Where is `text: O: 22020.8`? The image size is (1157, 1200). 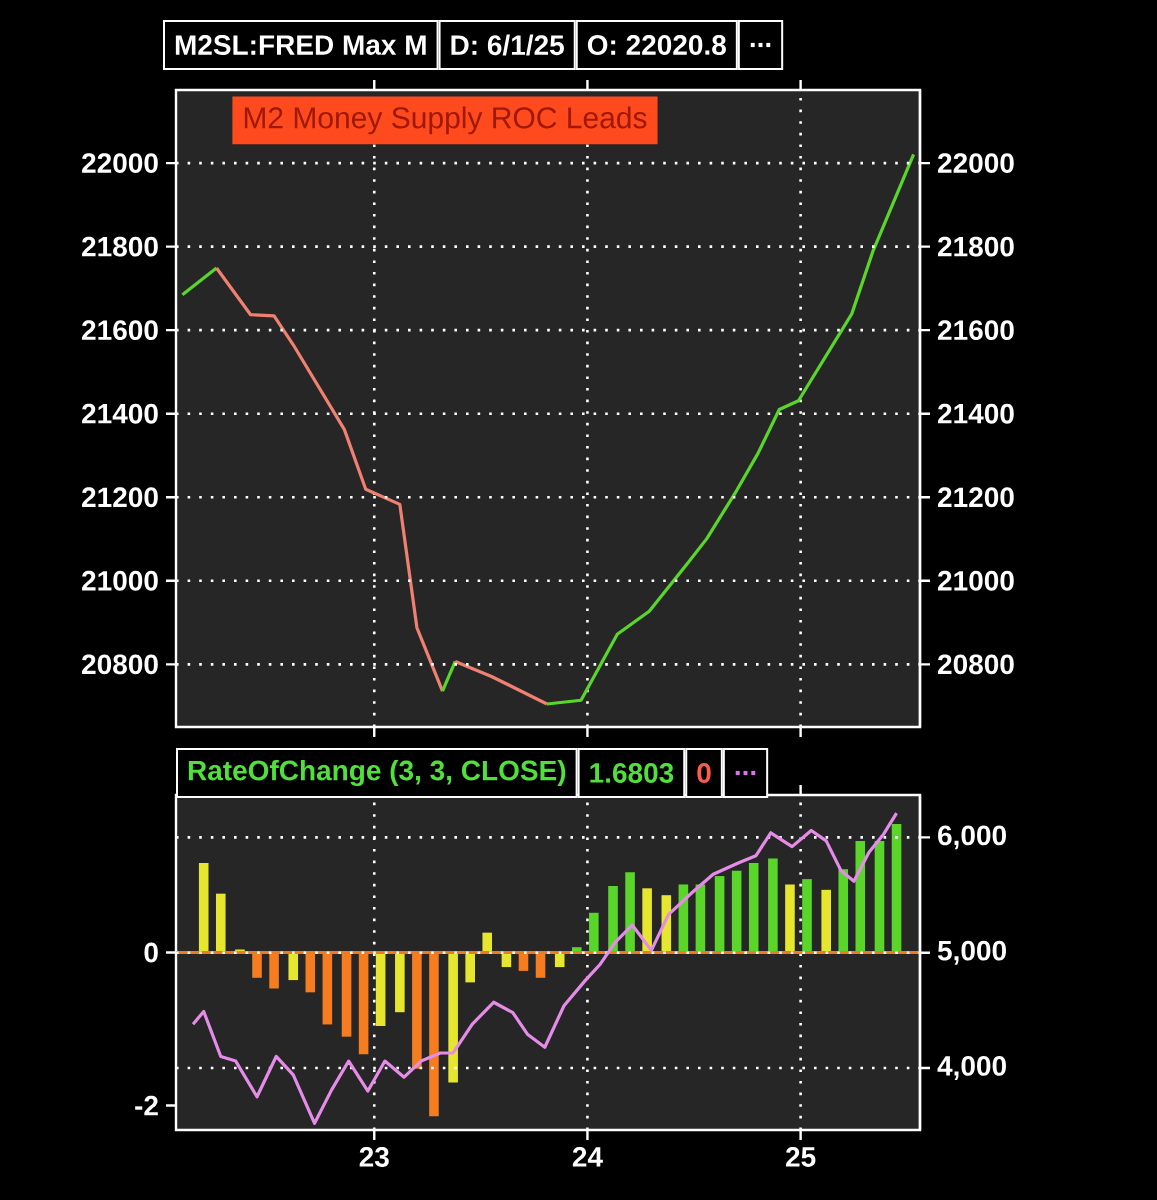
text: O: 22020.8 is located at coordinates (656, 45).